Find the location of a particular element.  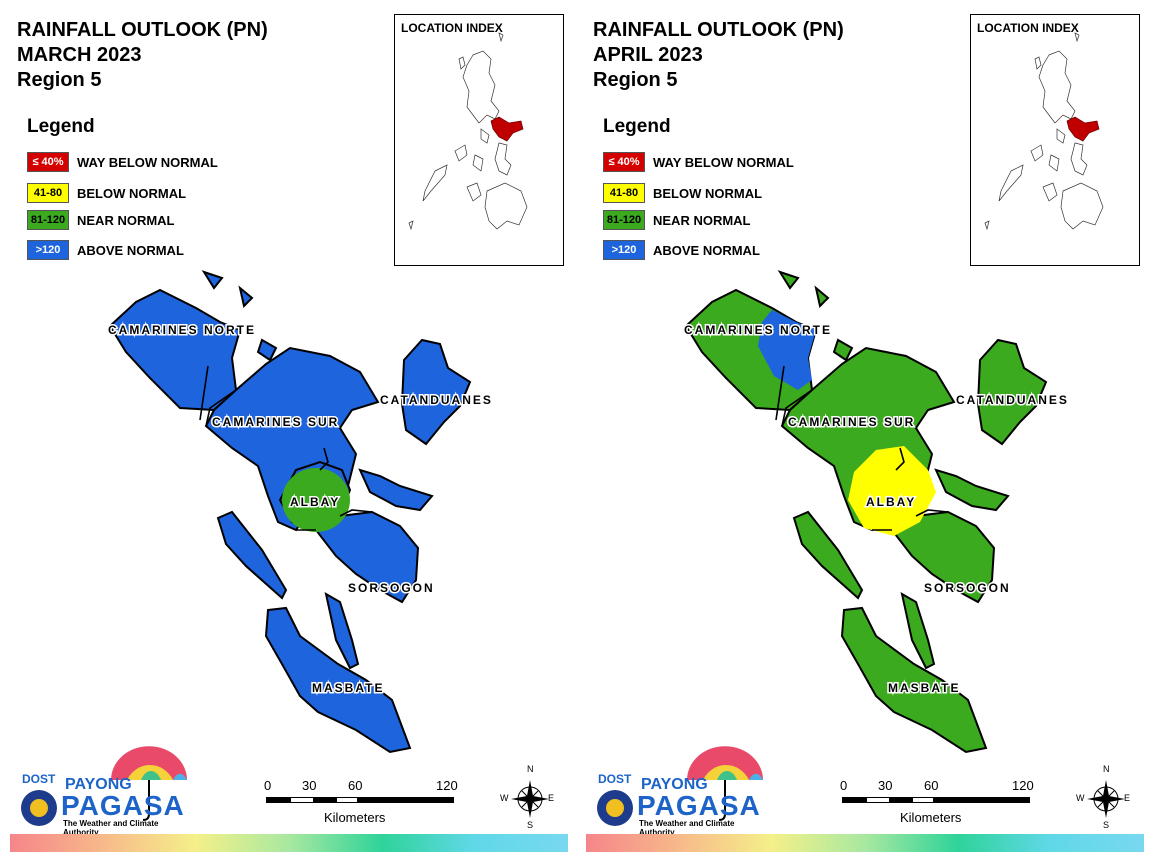

province-label-catanduanes: CATANDUANES is located at coordinates (1012, 400).